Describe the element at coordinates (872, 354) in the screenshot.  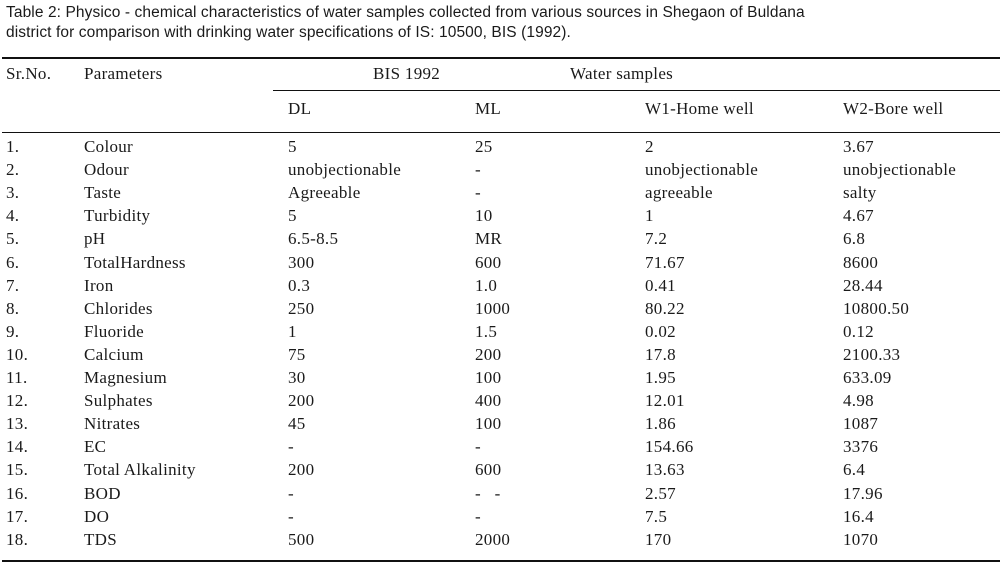
I see `cell-w2: 2100.33` at that location.